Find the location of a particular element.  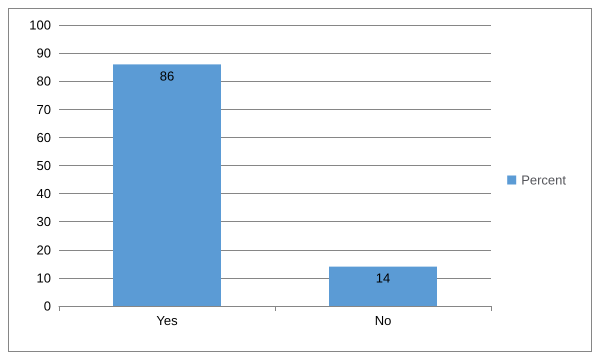

y-tick-label: 20 is located at coordinates (43, 250).